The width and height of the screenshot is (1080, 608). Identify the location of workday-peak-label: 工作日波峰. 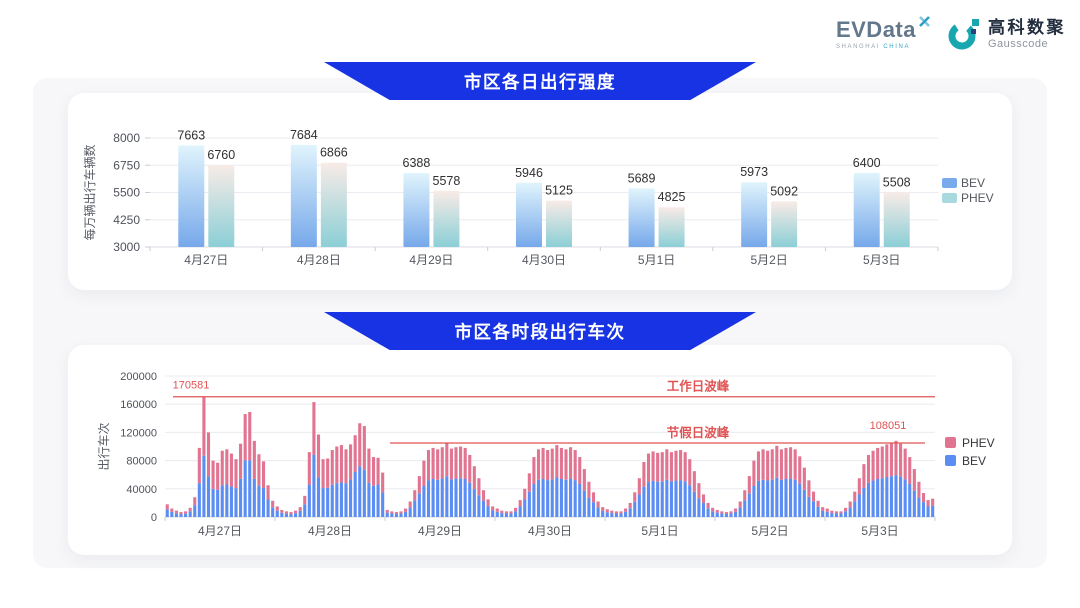
(698, 386).